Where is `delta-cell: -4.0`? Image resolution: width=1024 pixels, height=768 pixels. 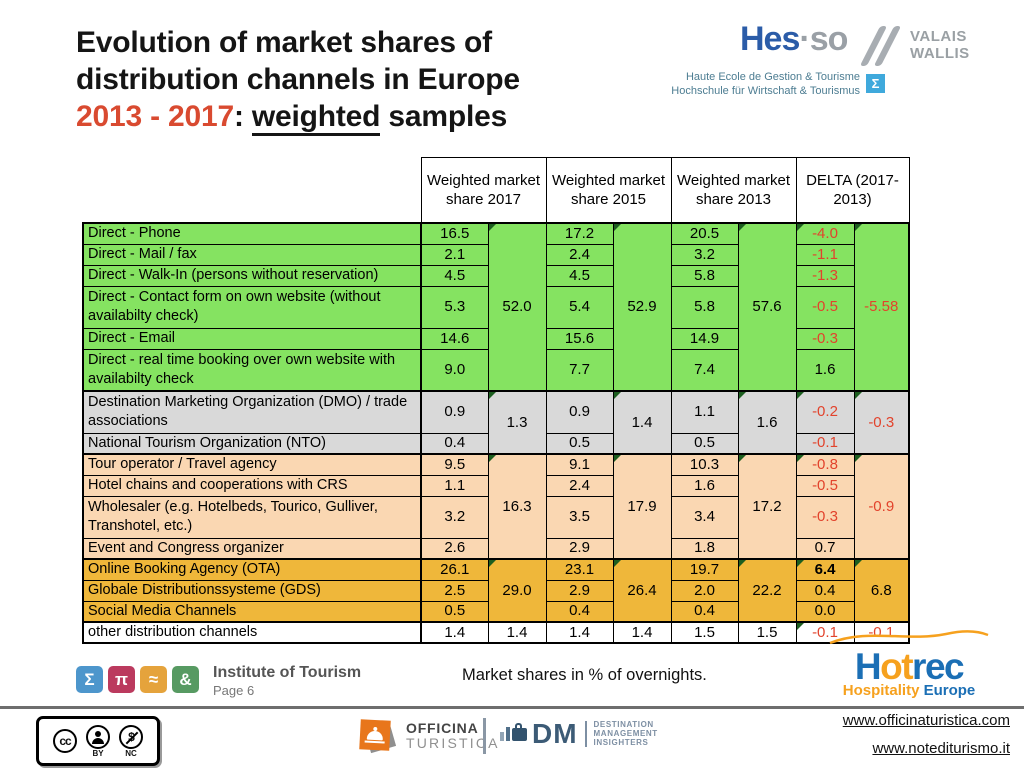
delta-cell: -4.0 is located at coordinates (825, 233).